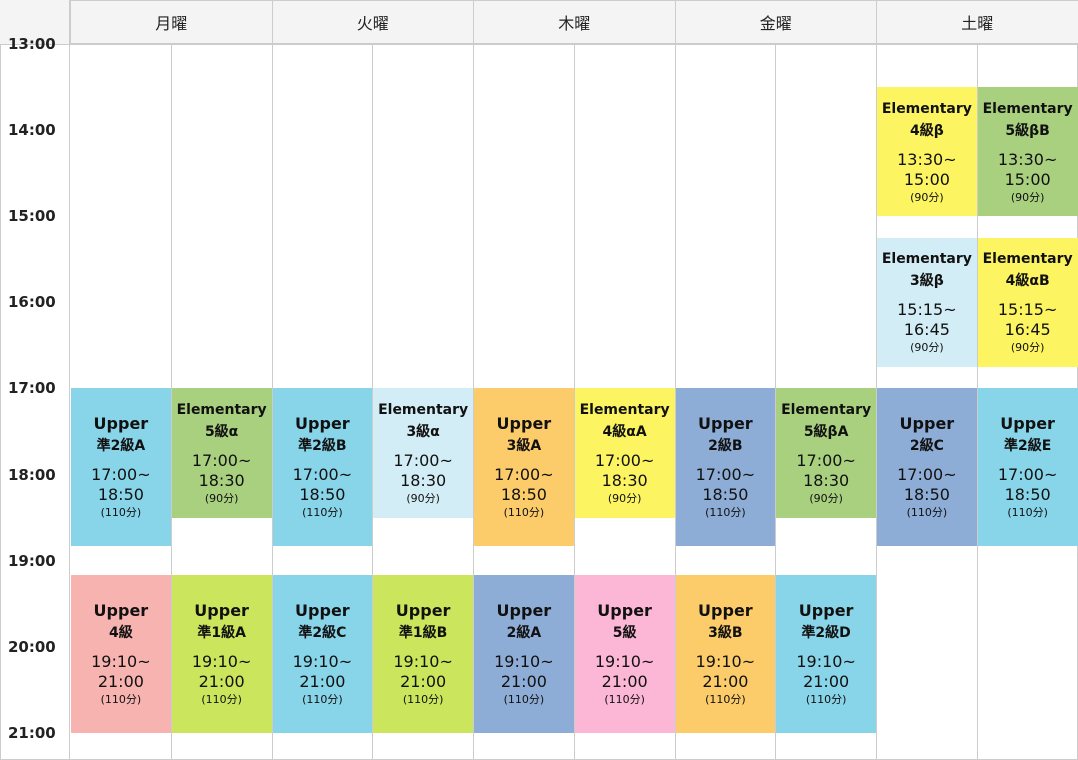  Describe the element at coordinates (322, 632) in the screenshot. I see `class-name: 準2級C` at that location.